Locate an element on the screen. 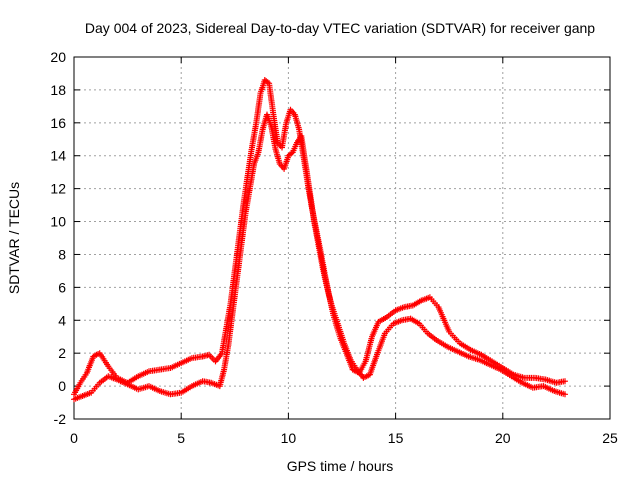 This screenshot has width=640, height=480. y-tick-label: 0 is located at coordinates (62, 386).